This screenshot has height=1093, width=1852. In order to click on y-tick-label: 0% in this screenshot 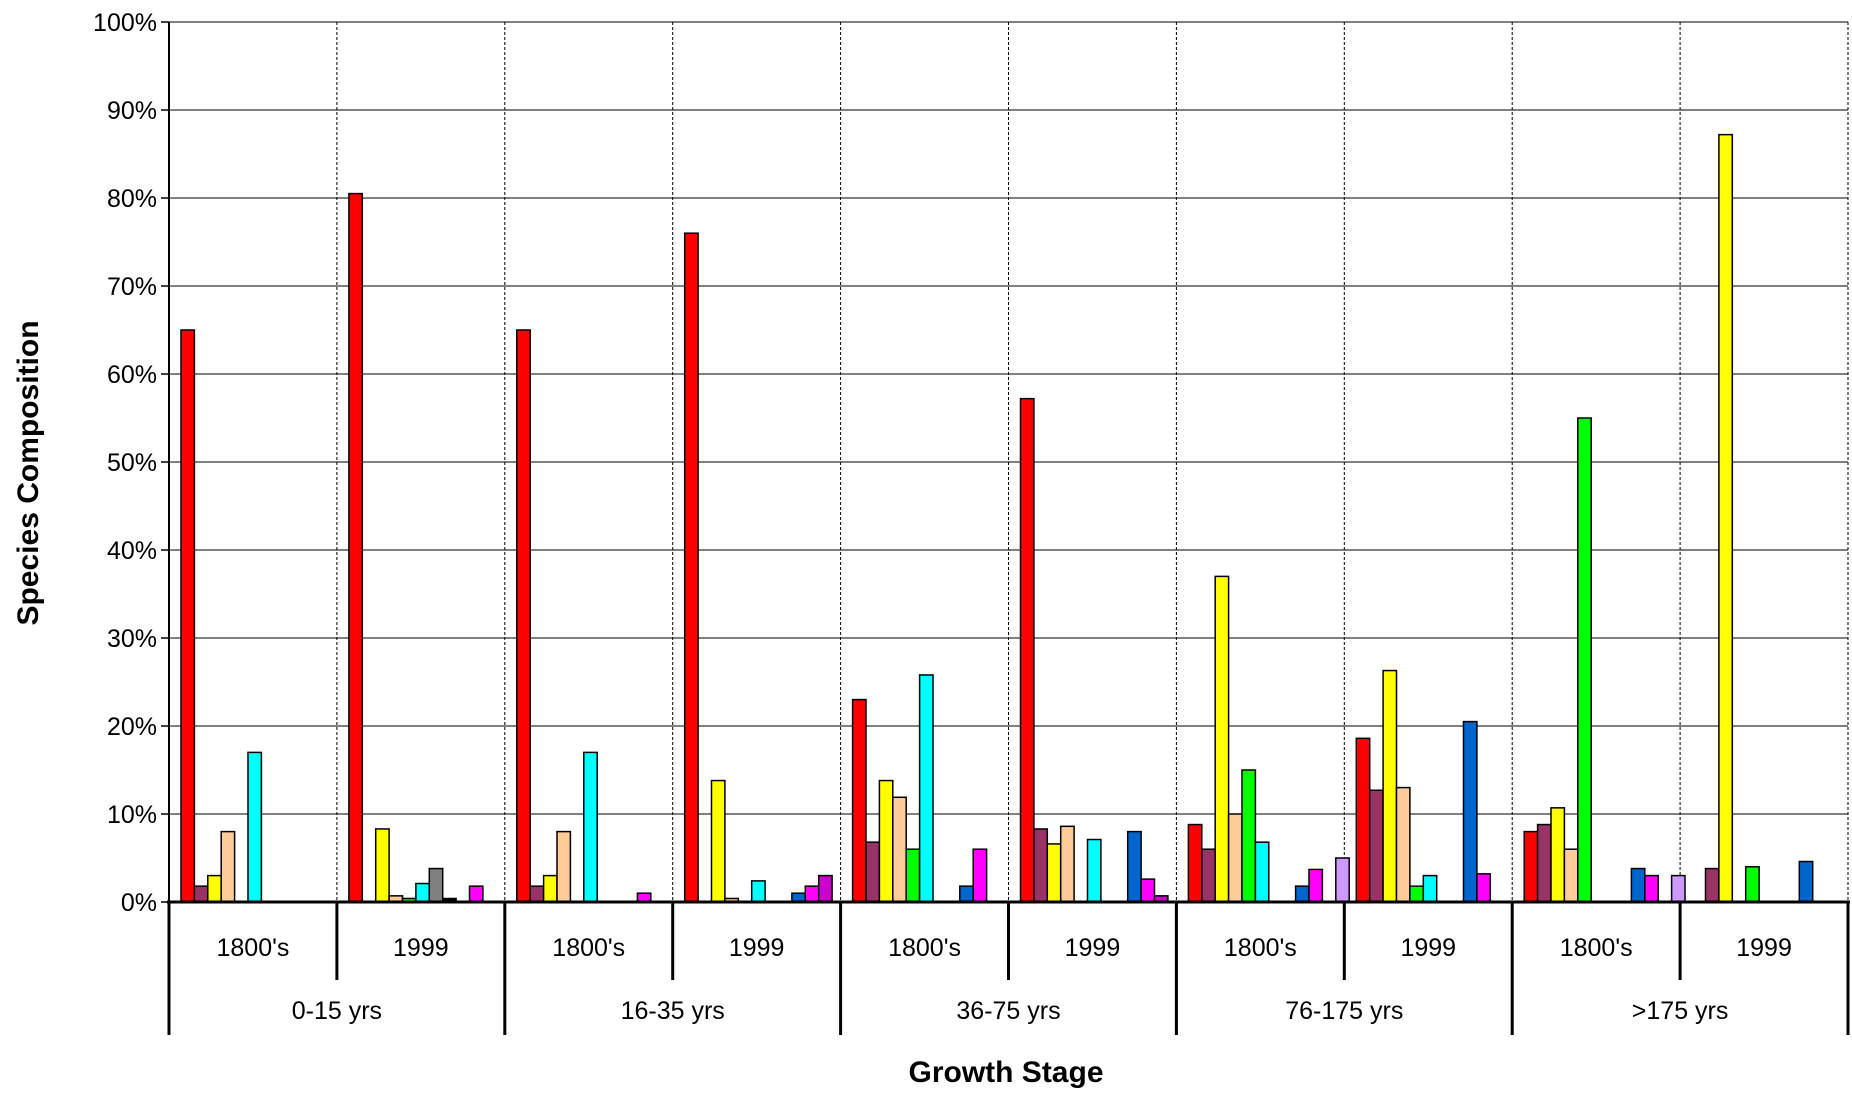, I will do `click(139, 903)`.